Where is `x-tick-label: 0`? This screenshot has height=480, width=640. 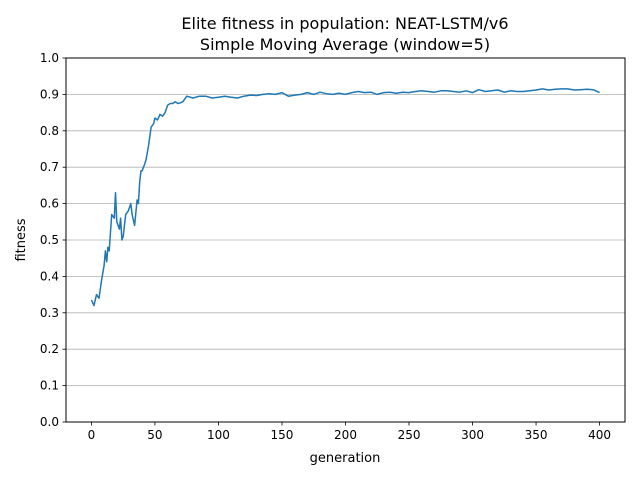
x-tick-label: 0 is located at coordinates (92, 435).